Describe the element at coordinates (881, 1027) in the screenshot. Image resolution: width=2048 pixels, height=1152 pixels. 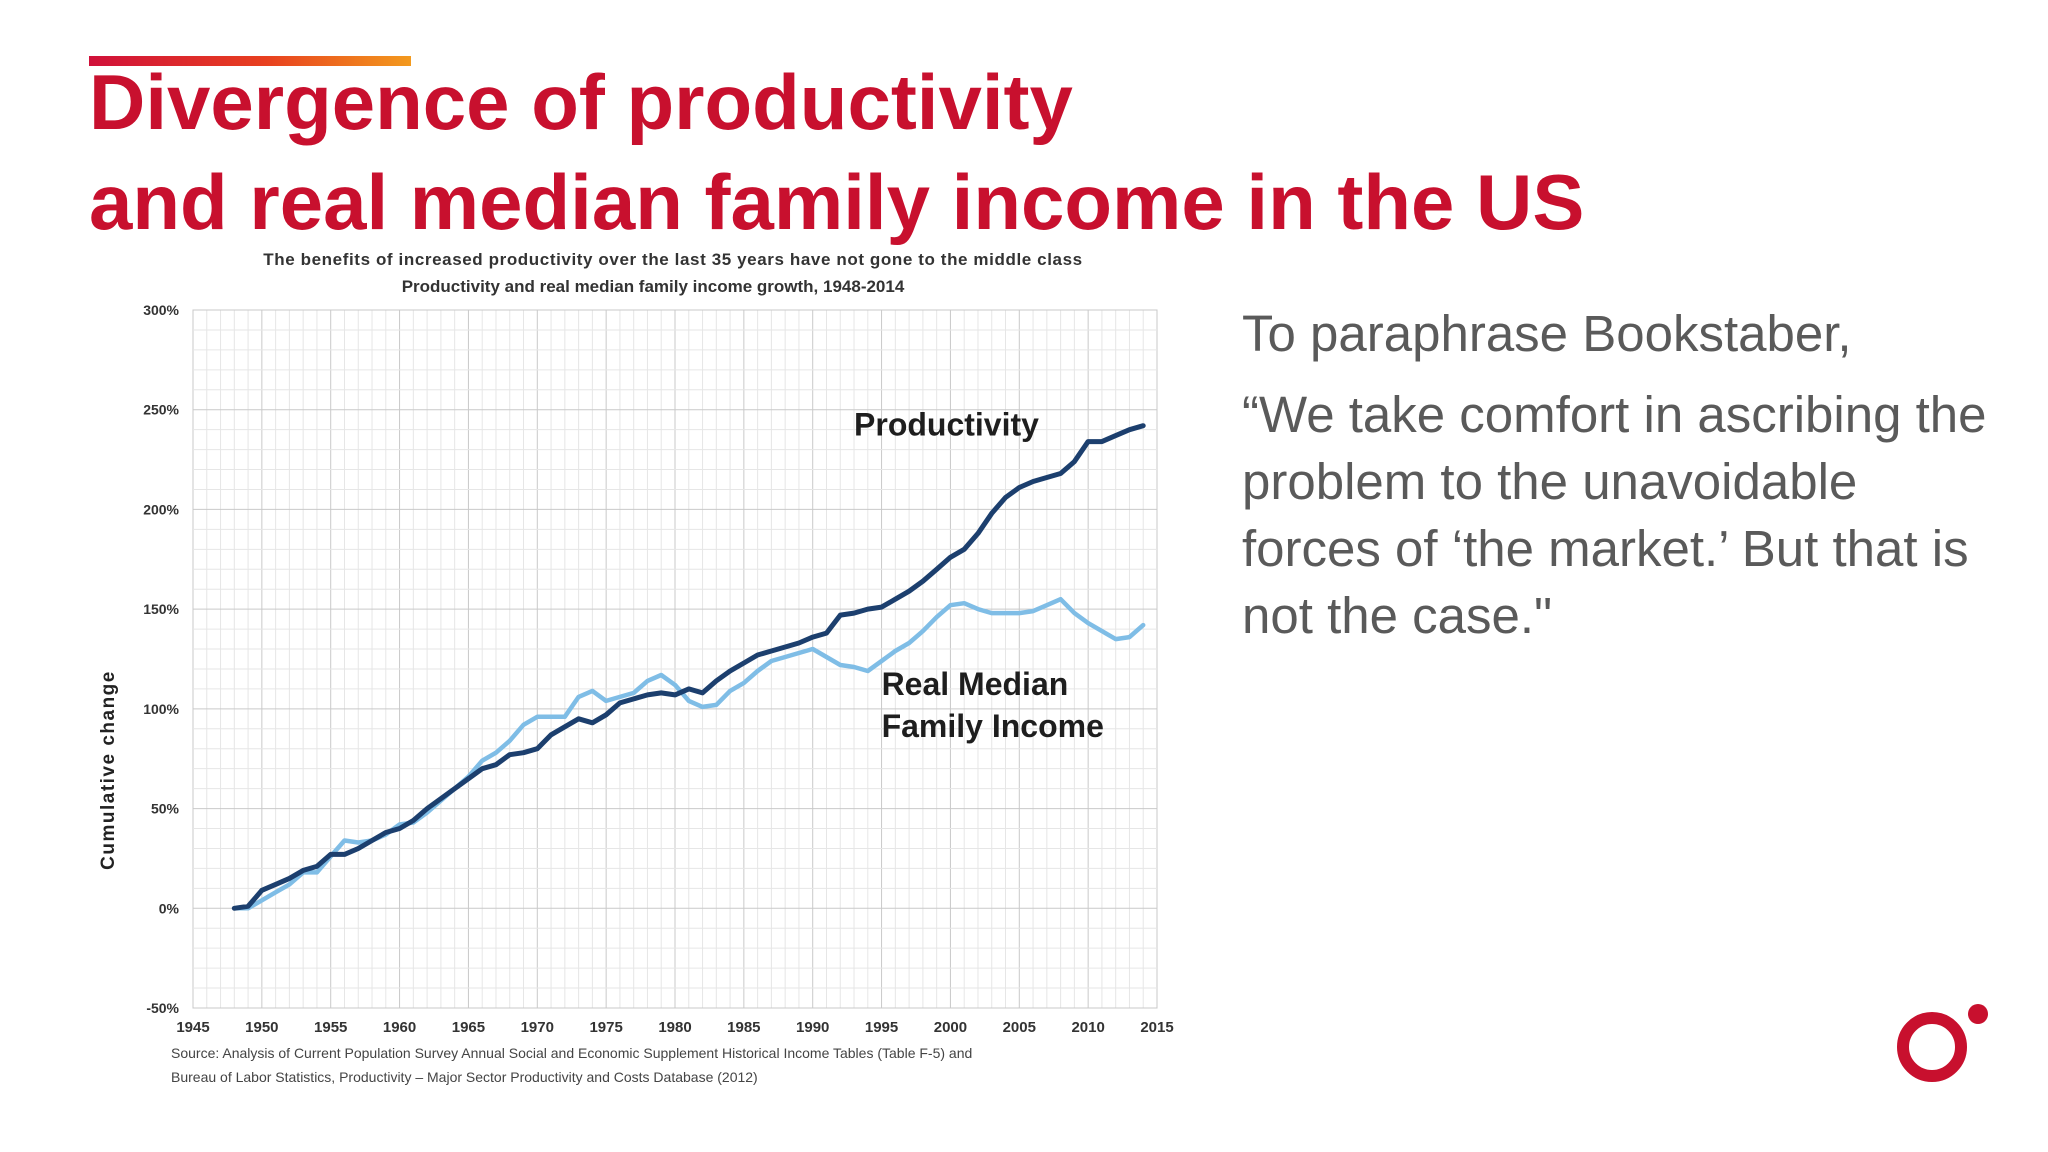
I see `x-tick-label: 1995` at that location.